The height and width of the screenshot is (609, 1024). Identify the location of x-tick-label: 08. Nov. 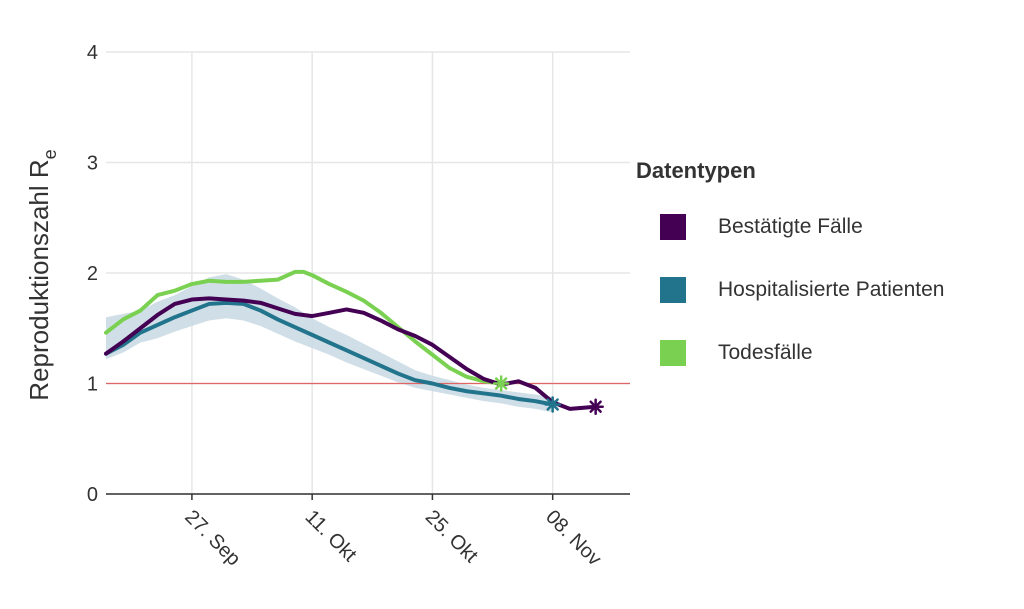
(573, 538).